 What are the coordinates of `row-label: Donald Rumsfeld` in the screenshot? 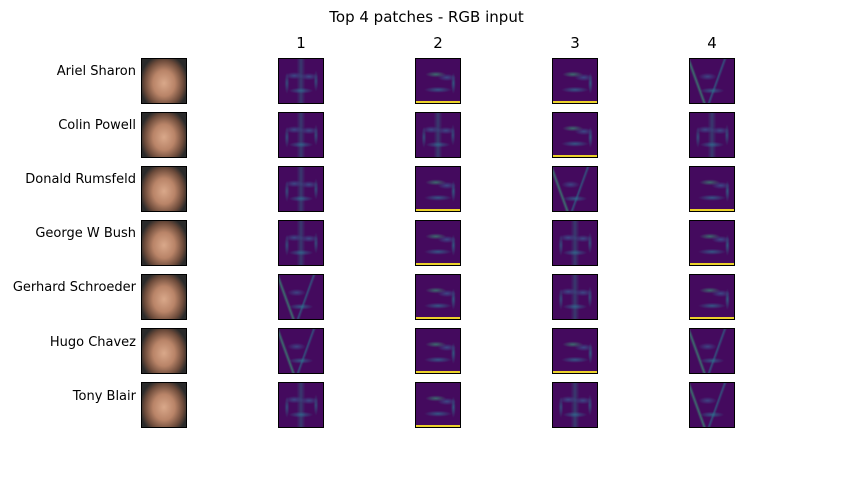 It's located at (80, 179).